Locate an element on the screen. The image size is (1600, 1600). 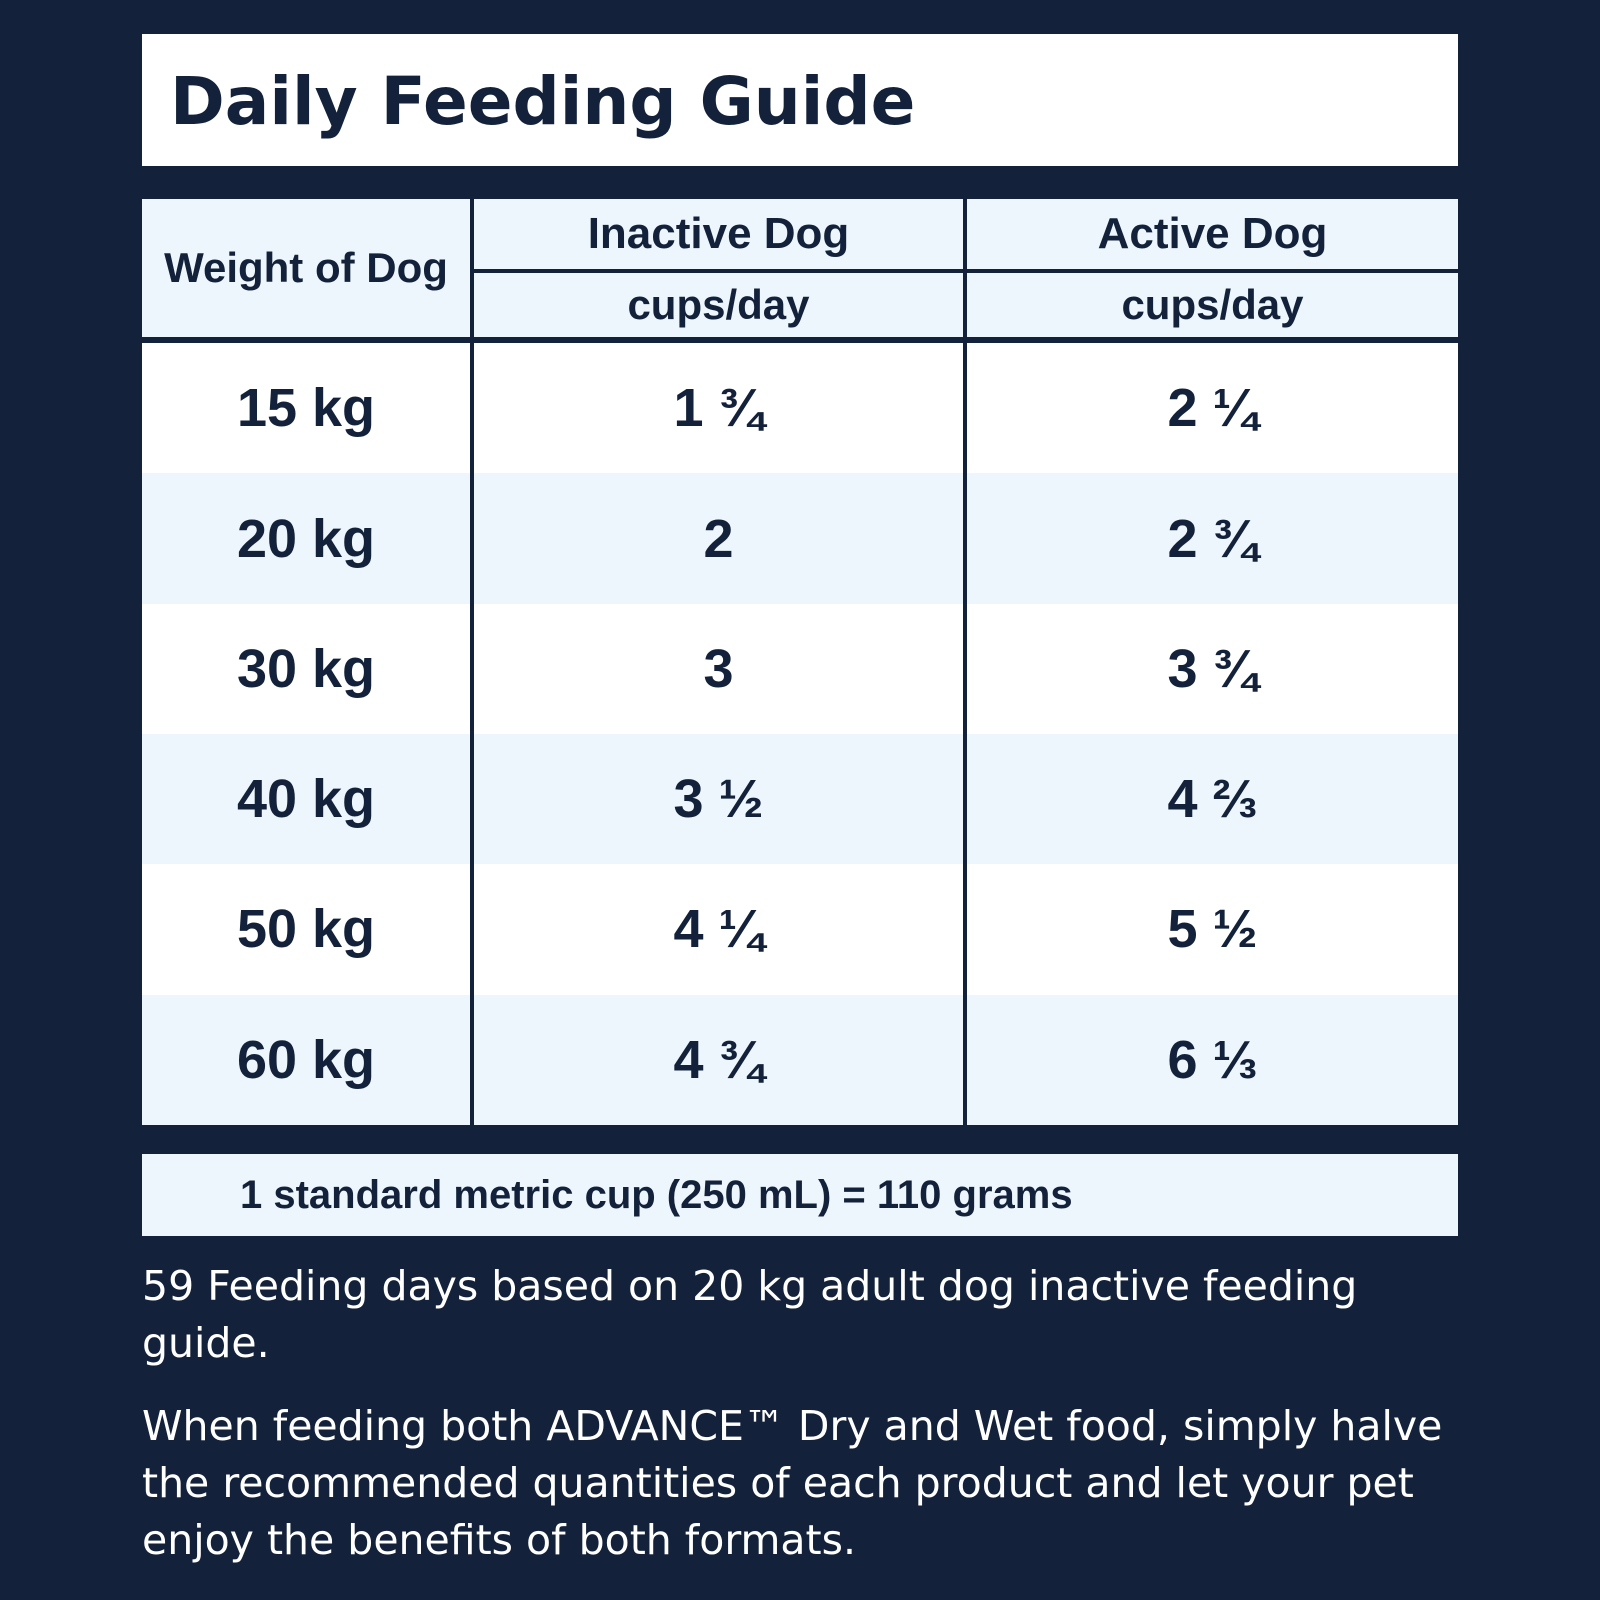
weight-column-header: Weight of Dog is located at coordinates (308, 271).